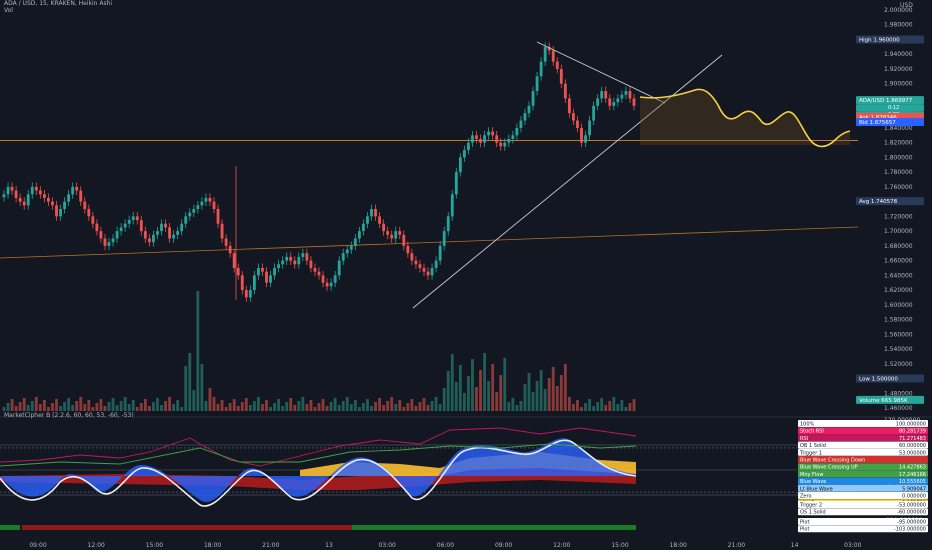 The height and width of the screenshot is (550, 932). What do you see at coordinates (912, 475) in the screenshot?
I see `oscillator-label-value: 17.246166` at bounding box center [912, 475].